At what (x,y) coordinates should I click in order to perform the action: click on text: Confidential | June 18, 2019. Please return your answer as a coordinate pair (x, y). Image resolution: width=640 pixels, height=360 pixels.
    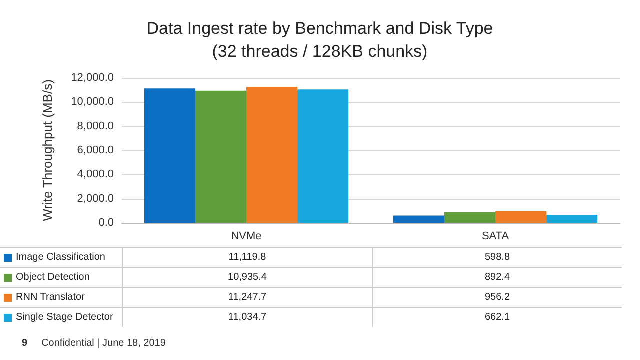
    Looking at the image, I should click on (104, 343).